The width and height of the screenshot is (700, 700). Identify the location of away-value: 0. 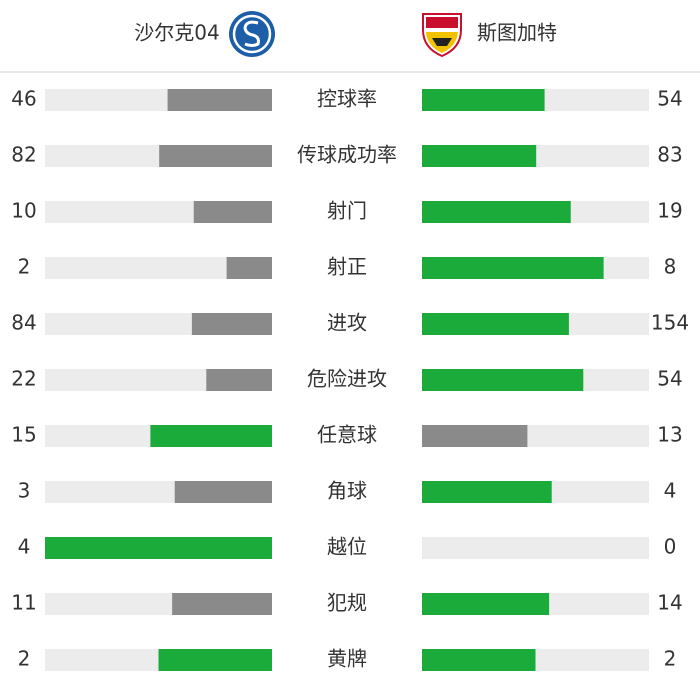
(670, 547).